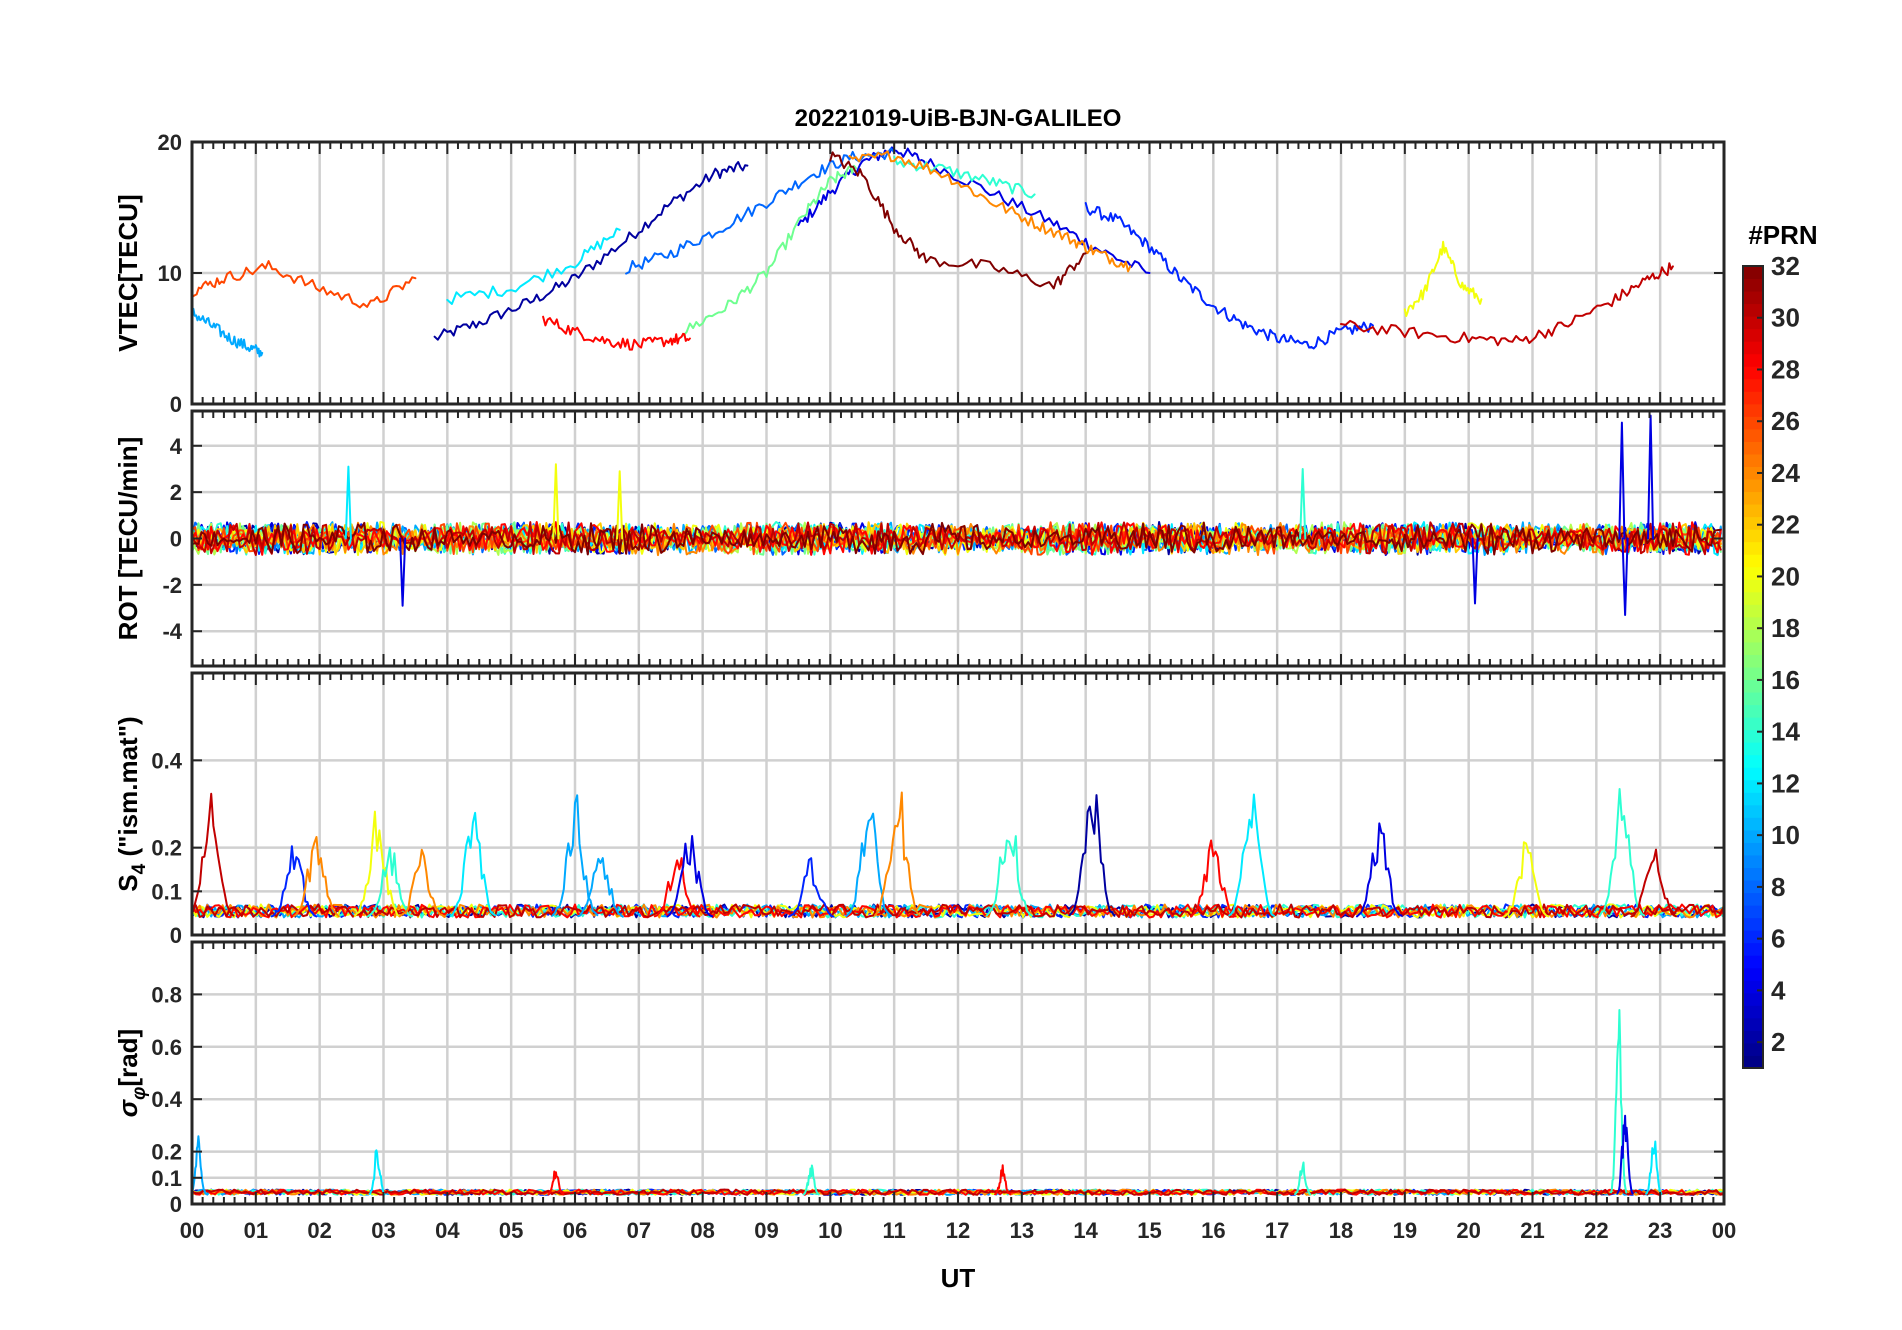  I want to click on y-tick-label: 0.6, so click(166, 1047).